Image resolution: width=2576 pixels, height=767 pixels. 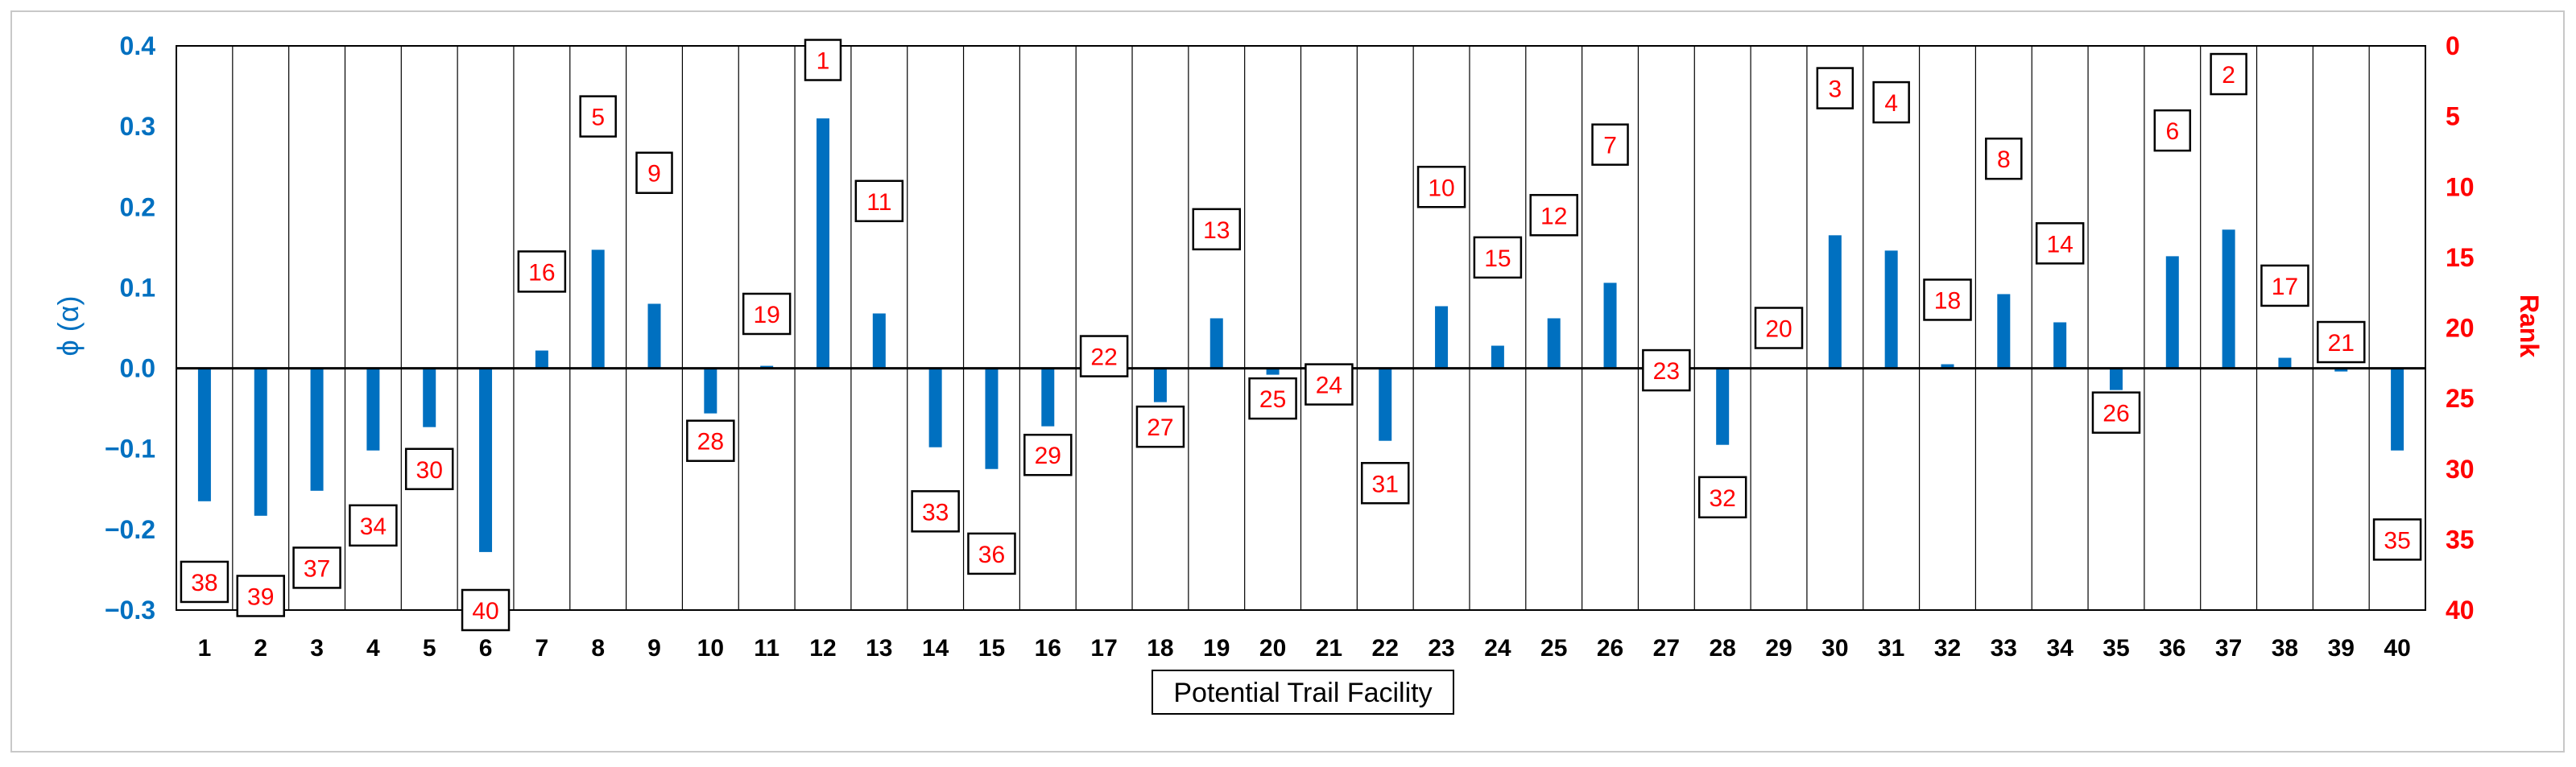 I want to click on rank-label: 31, so click(x=1385, y=484).